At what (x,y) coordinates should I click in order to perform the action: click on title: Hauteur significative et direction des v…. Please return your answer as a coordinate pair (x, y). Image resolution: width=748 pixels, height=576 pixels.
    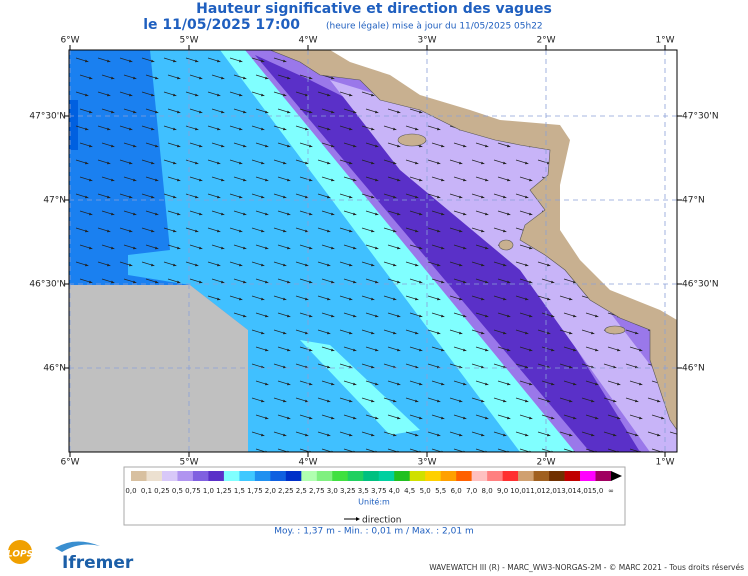
    Looking at the image, I should click on (374, 9).